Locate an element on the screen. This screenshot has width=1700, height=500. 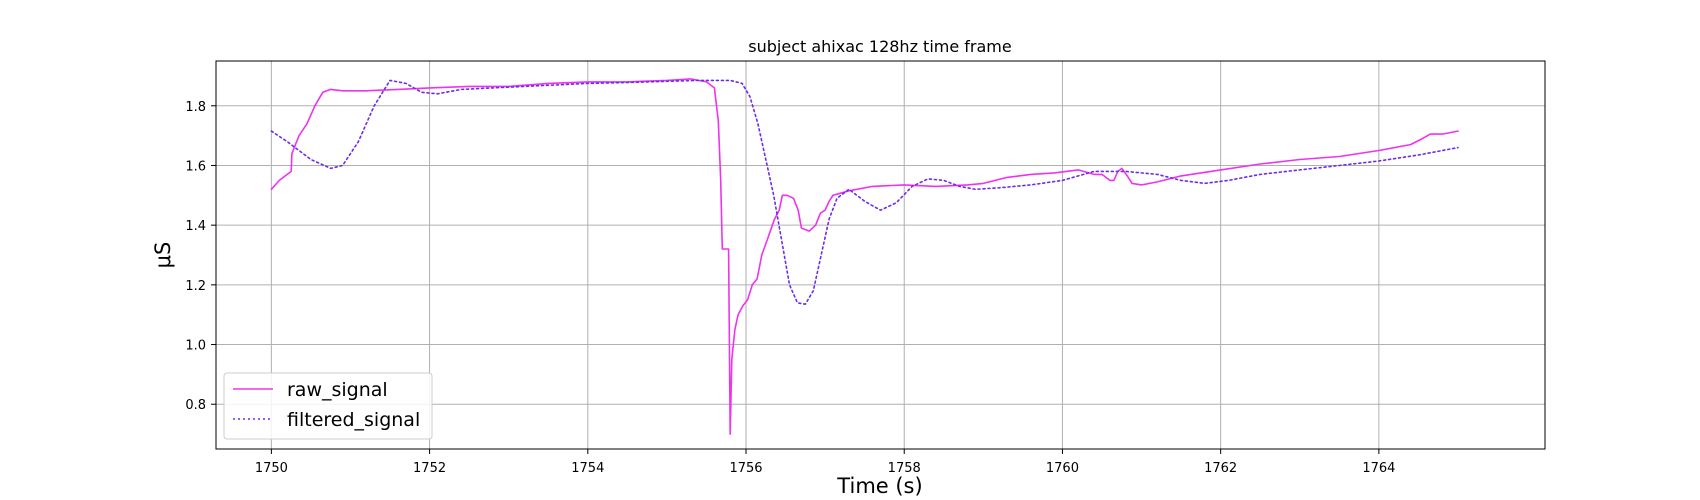
y-axis-title: μS is located at coordinates (163, 255).